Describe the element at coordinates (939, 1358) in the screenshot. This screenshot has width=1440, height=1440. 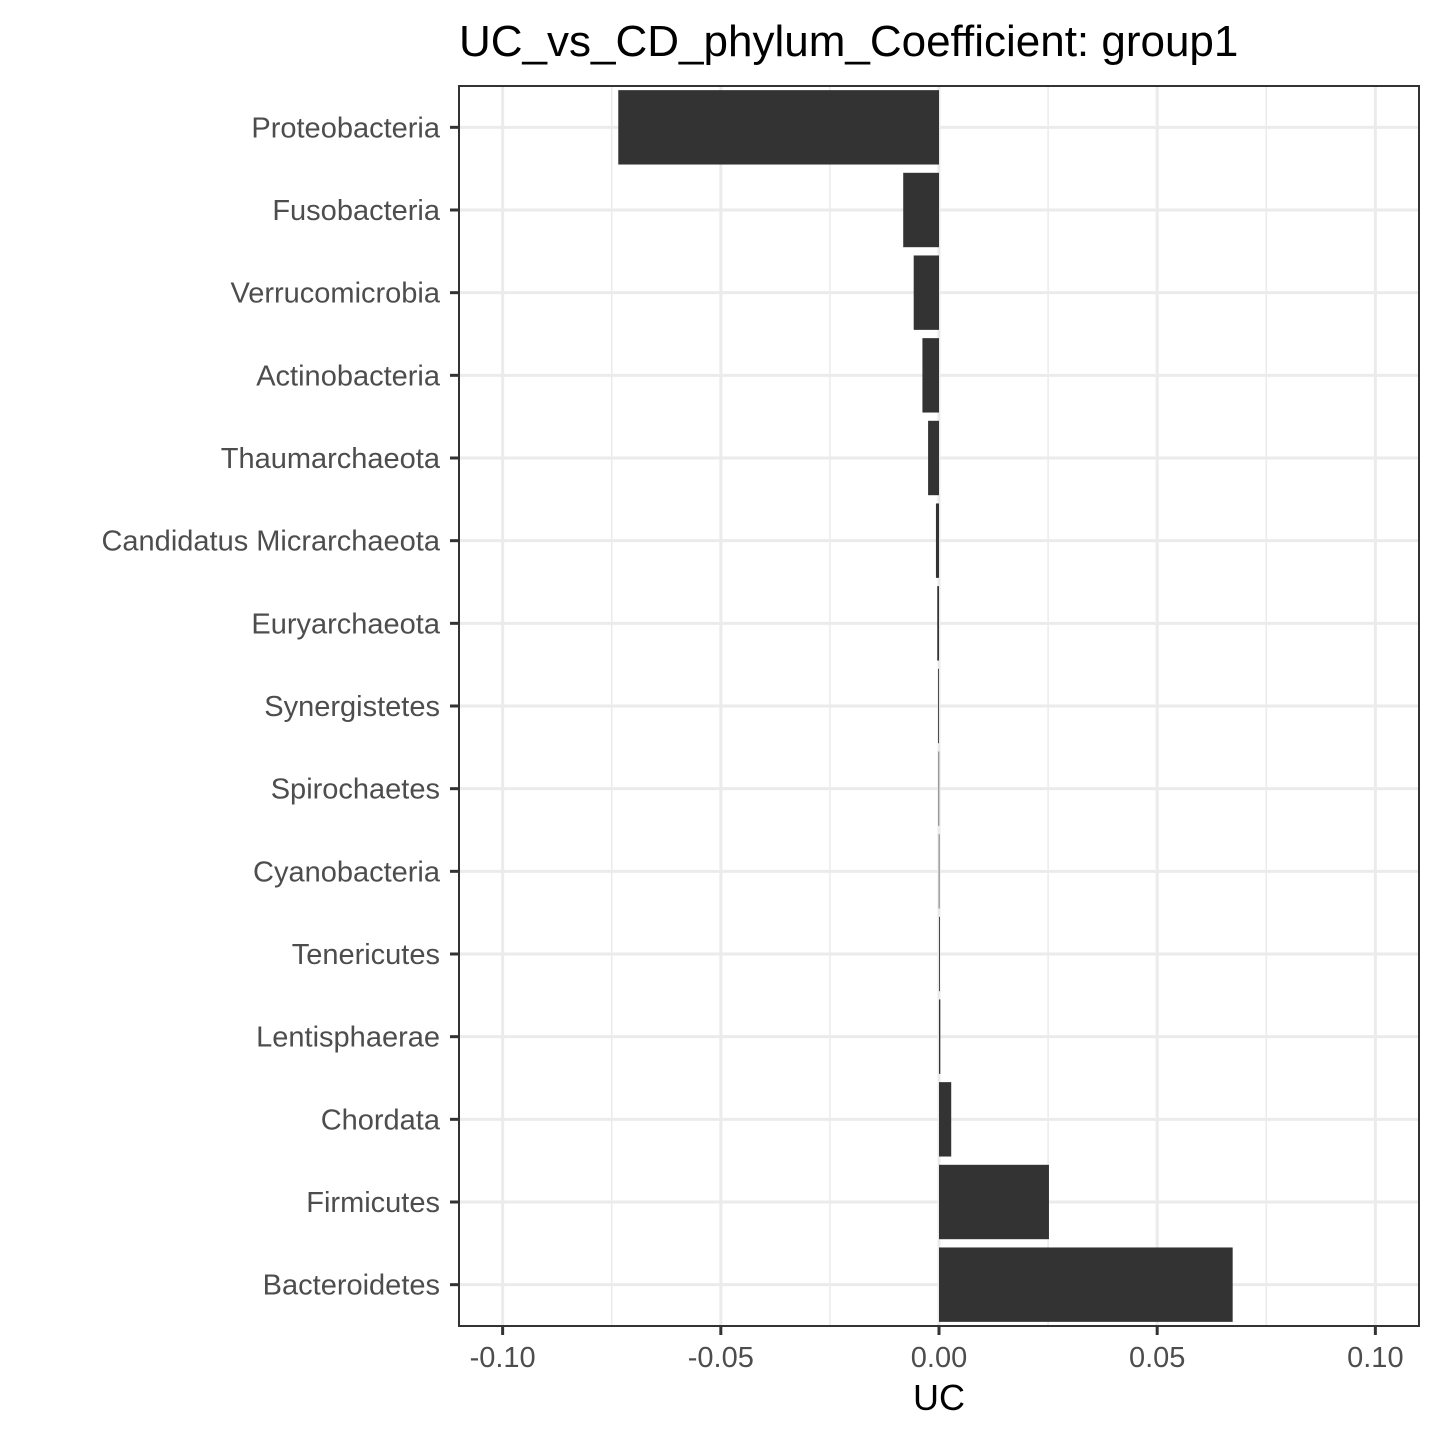
I see `x-tick-label: 0.00` at that location.